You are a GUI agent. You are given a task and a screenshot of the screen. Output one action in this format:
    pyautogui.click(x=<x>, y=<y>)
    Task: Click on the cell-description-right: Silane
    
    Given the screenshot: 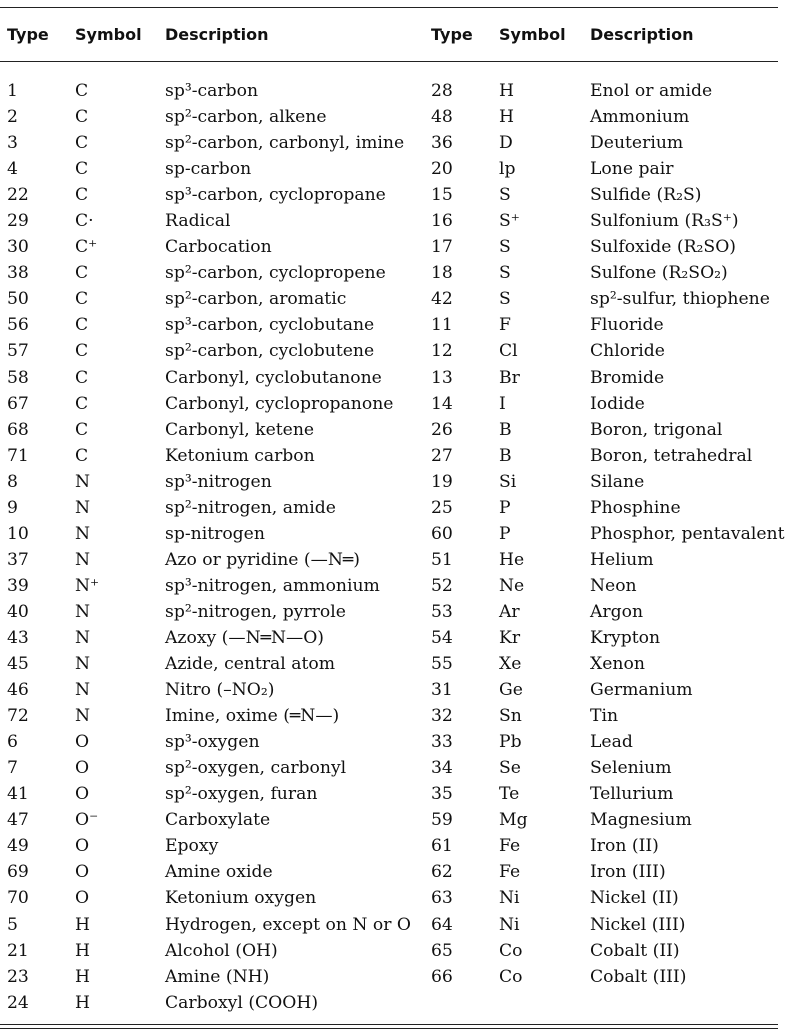 What is the action you would take?
    pyautogui.click(x=617, y=481)
    